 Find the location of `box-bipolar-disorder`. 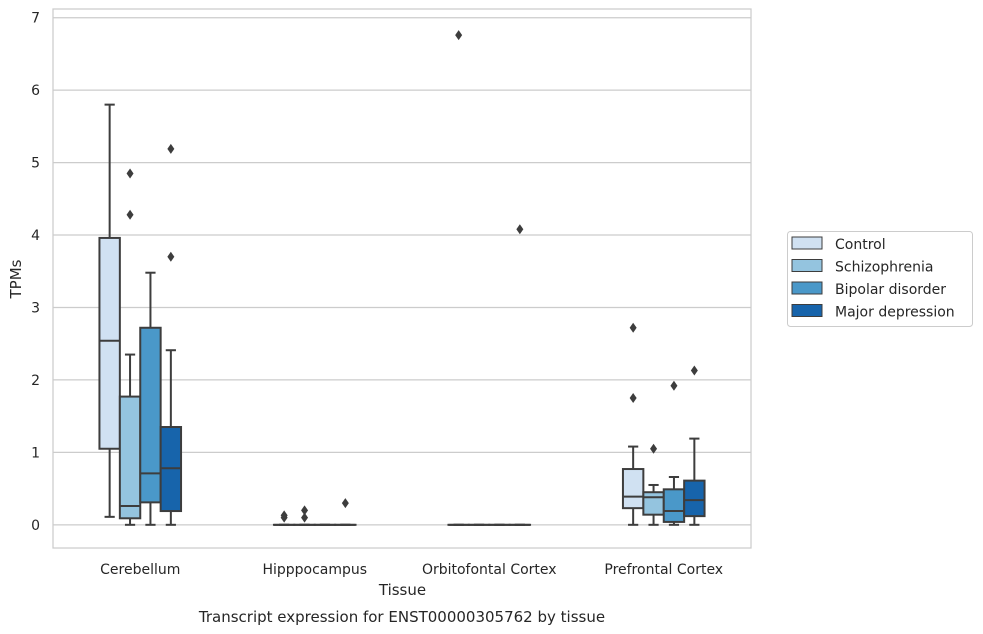

box-bipolar-disorder is located at coordinates (150, 398).